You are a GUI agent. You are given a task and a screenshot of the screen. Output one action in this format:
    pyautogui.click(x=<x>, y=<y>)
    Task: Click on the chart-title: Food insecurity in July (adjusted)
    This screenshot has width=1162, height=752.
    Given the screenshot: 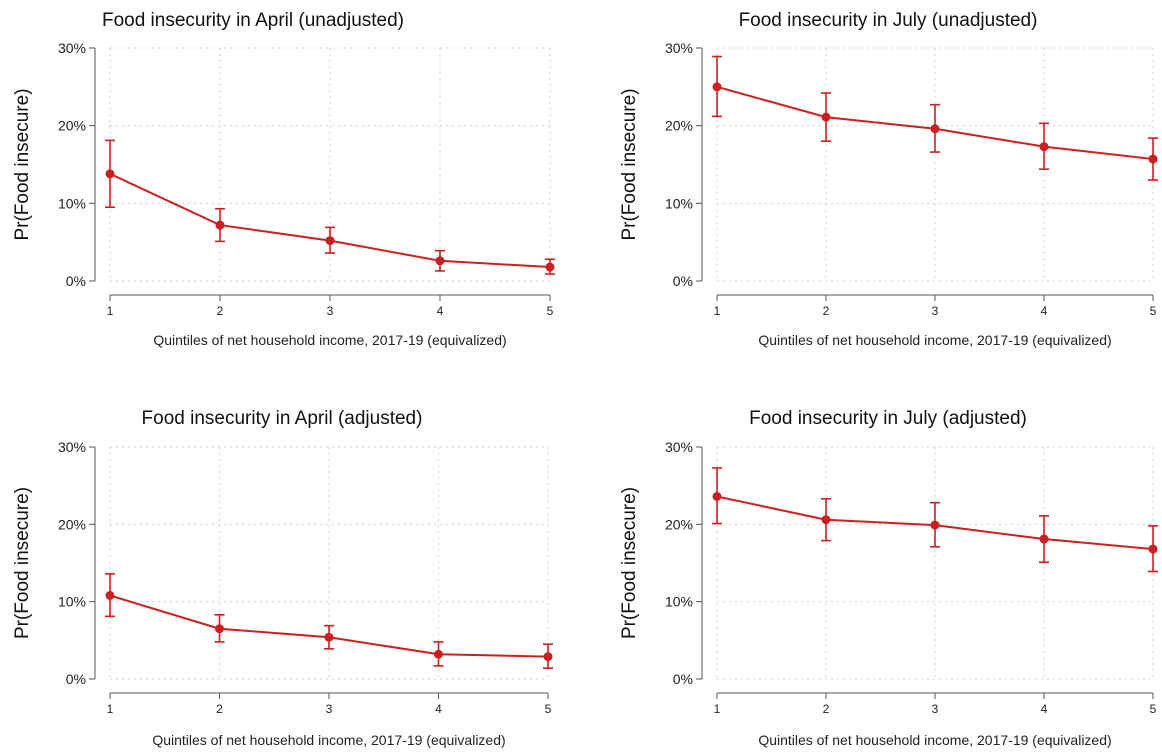 What is the action you would take?
    pyautogui.click(x=888, y=418)
    